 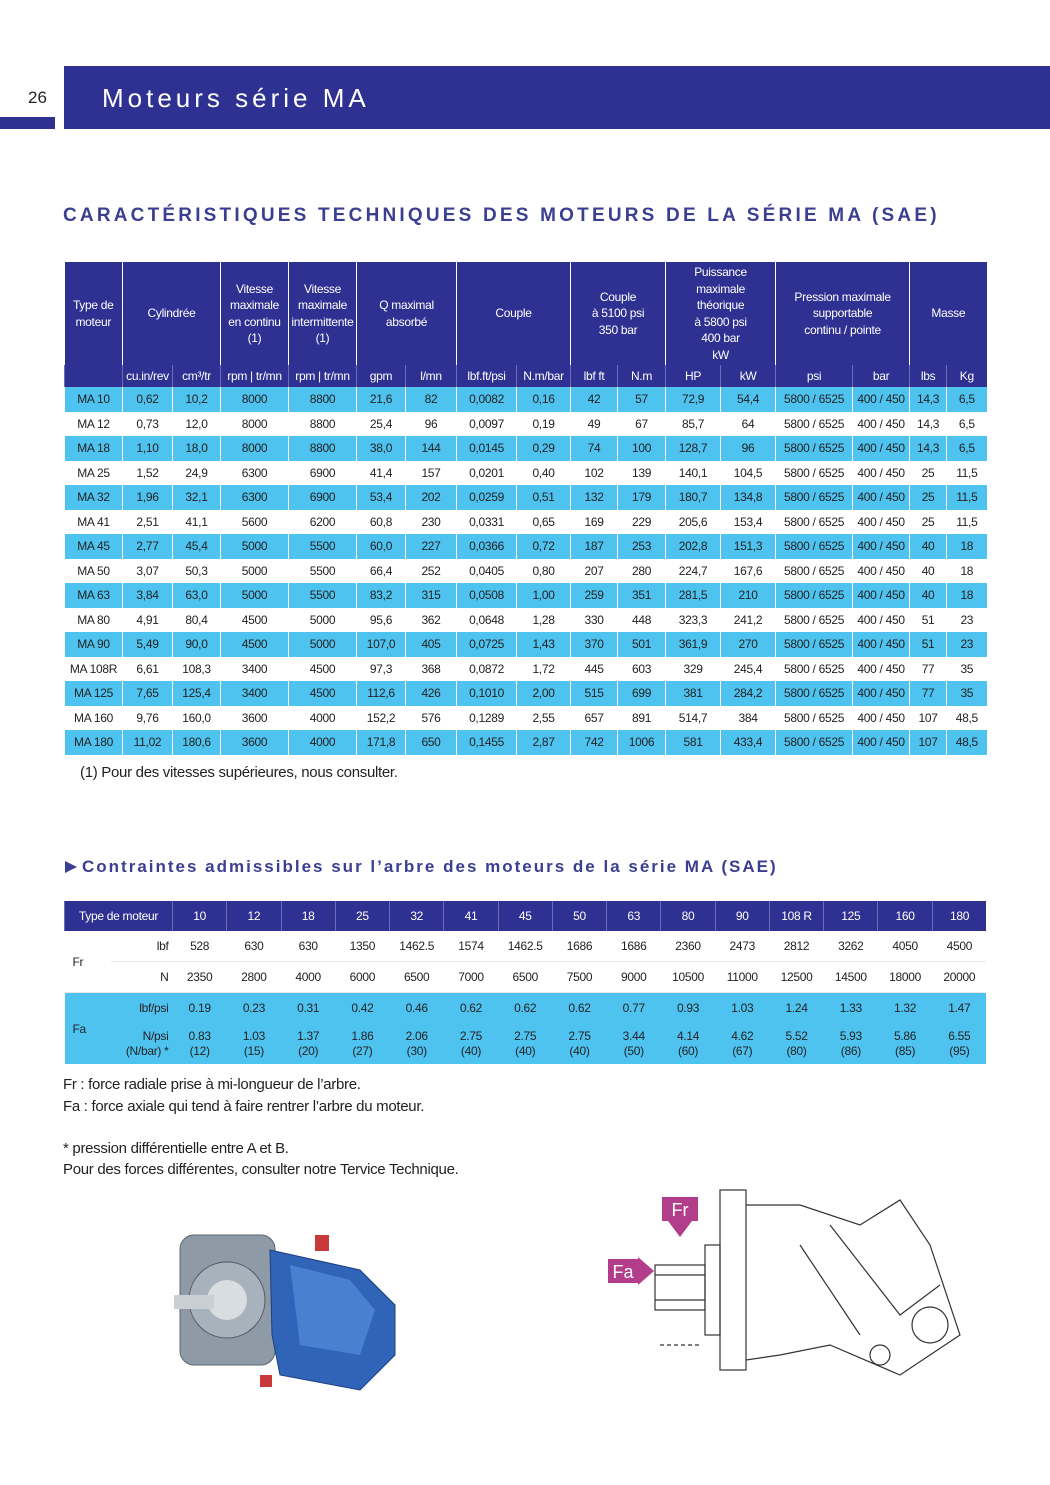 I want to click on cell: 107, so click(x=928, y=742).